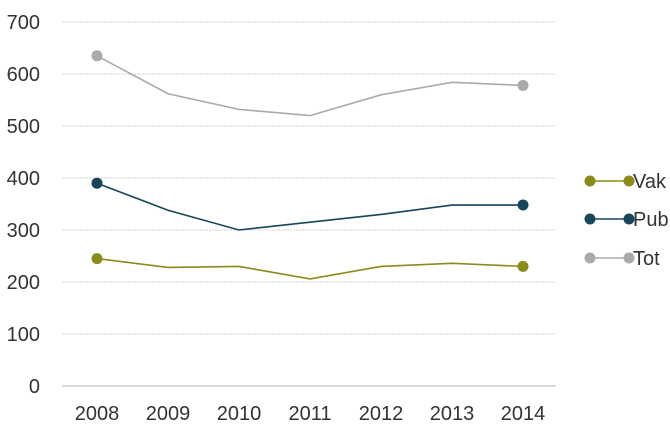 The image size is (670, 440). I want to click on x-tick-label: 2010, so click(239, 414).